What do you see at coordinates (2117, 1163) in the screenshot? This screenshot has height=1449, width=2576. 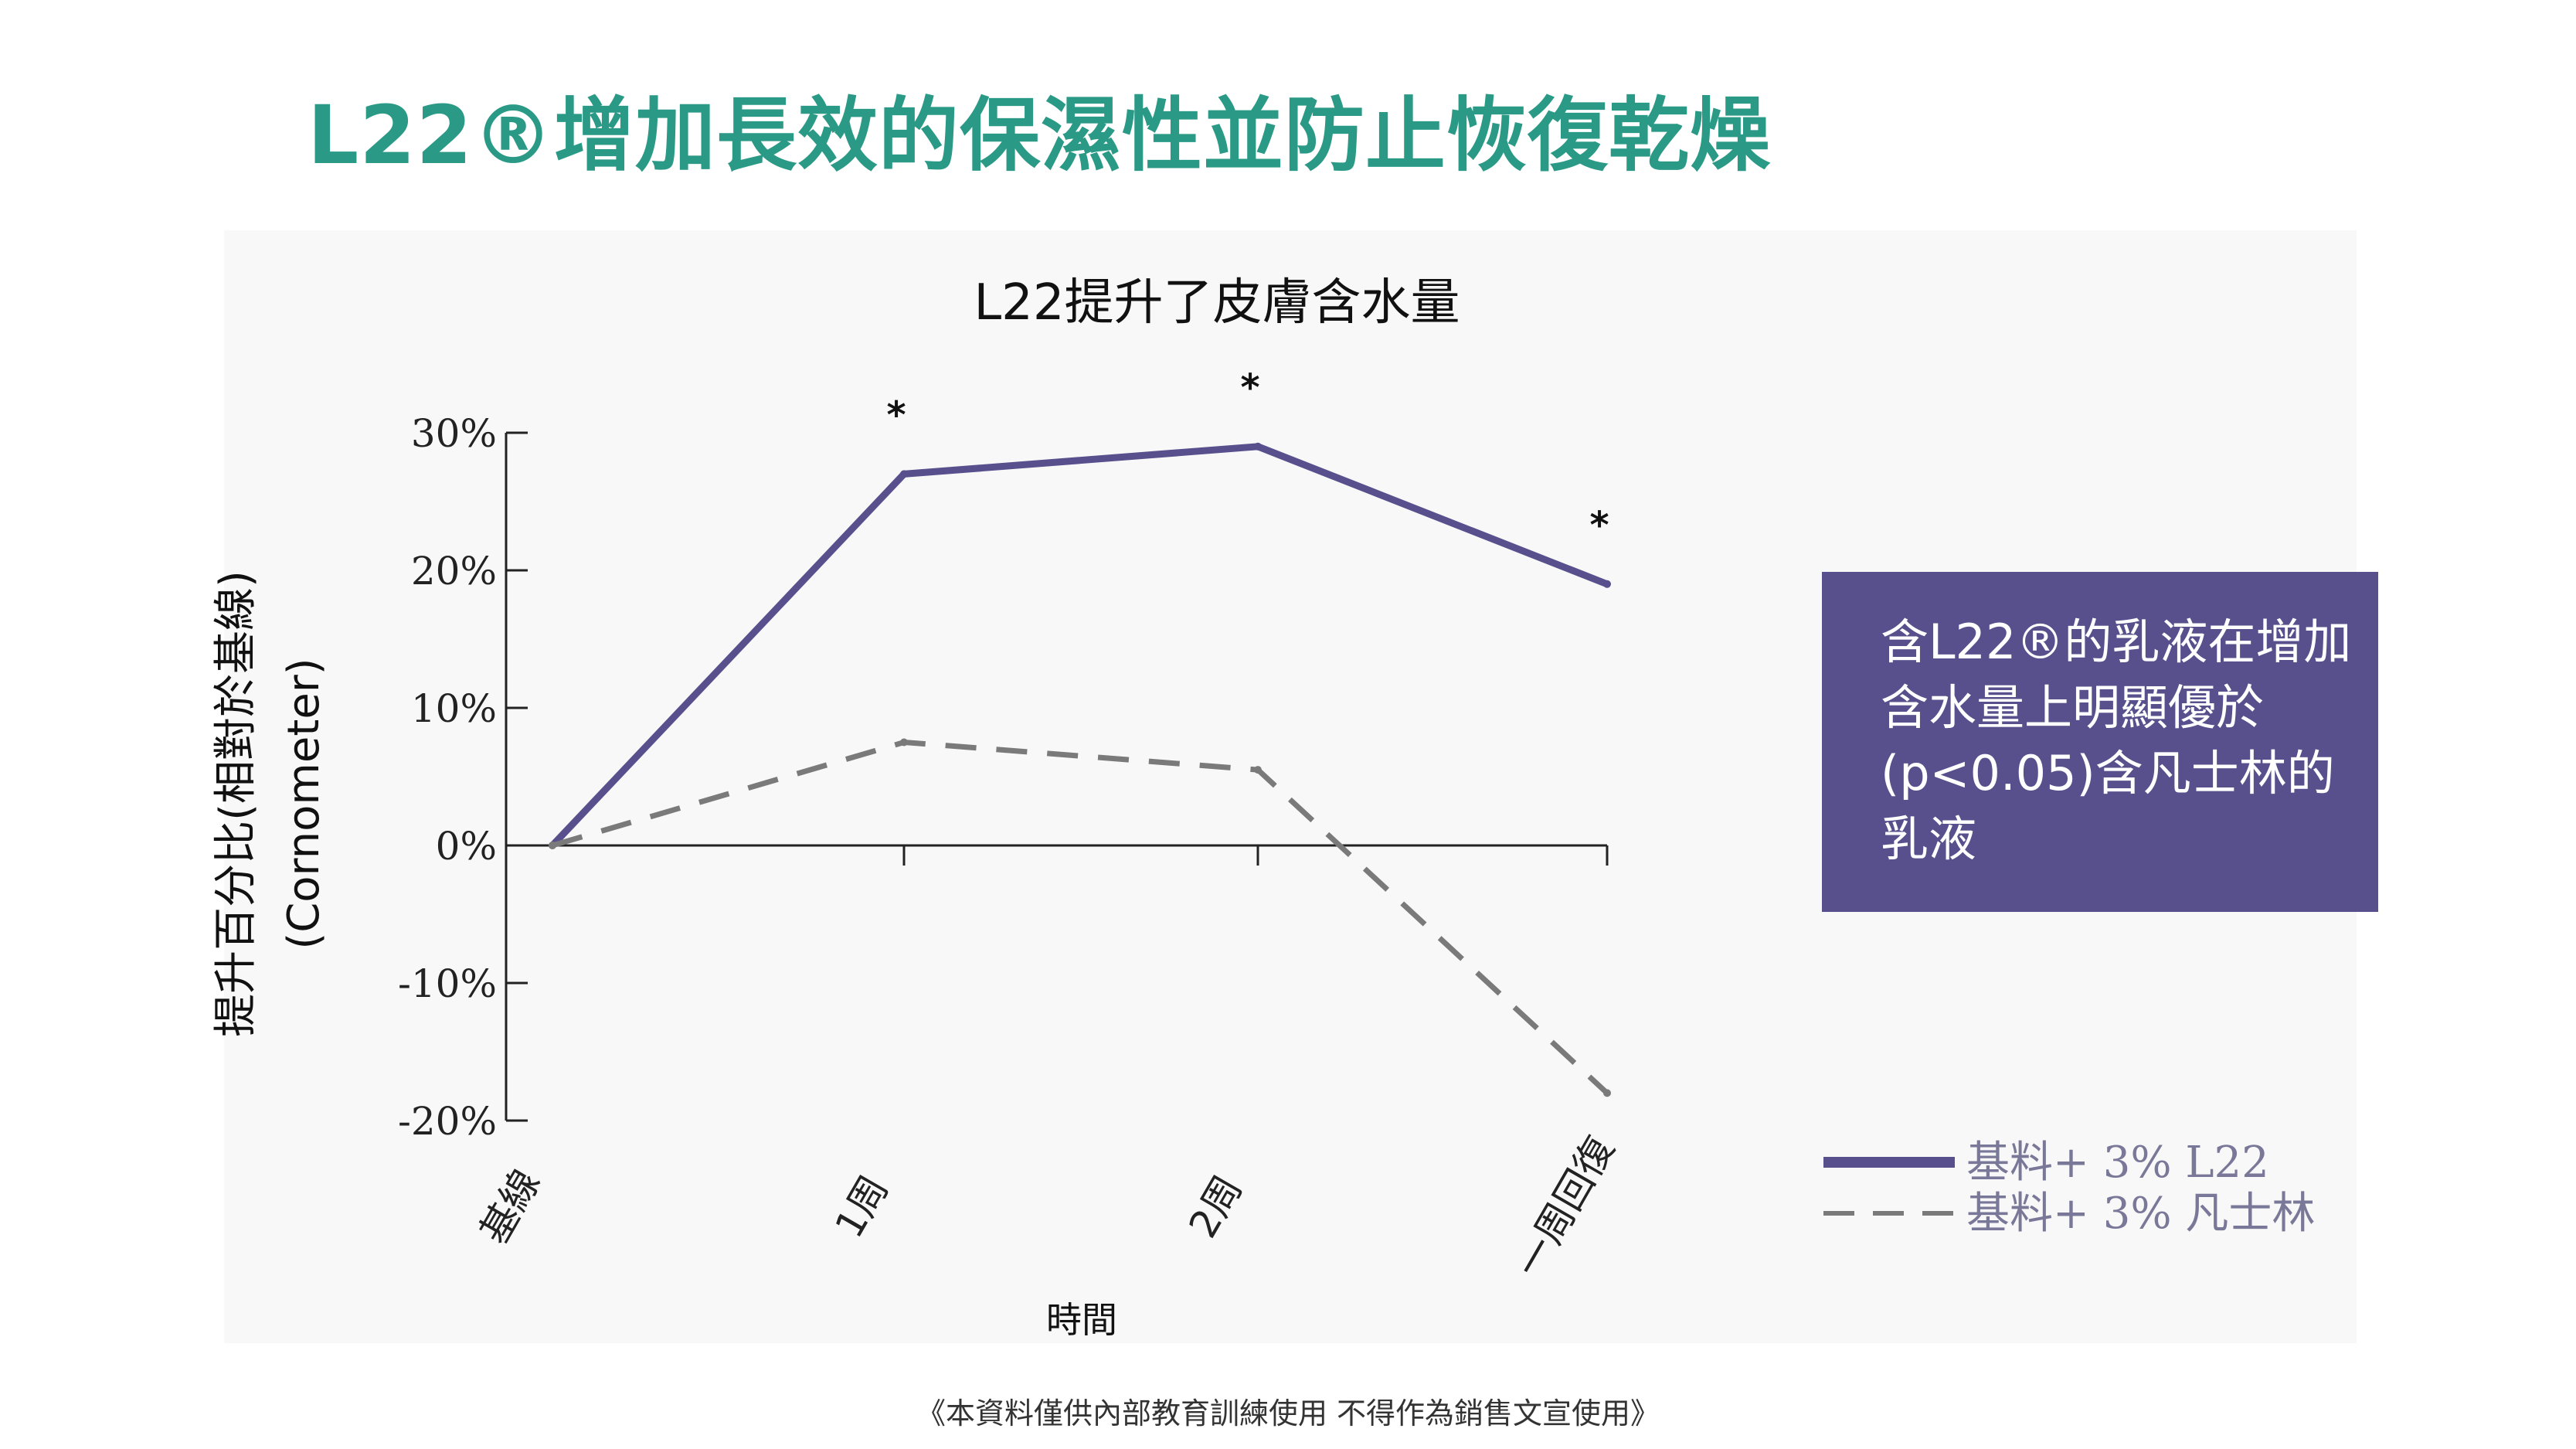 I see `legend-label-l22: 基料+ 3% L22` at bounding box center [2117, 1163].